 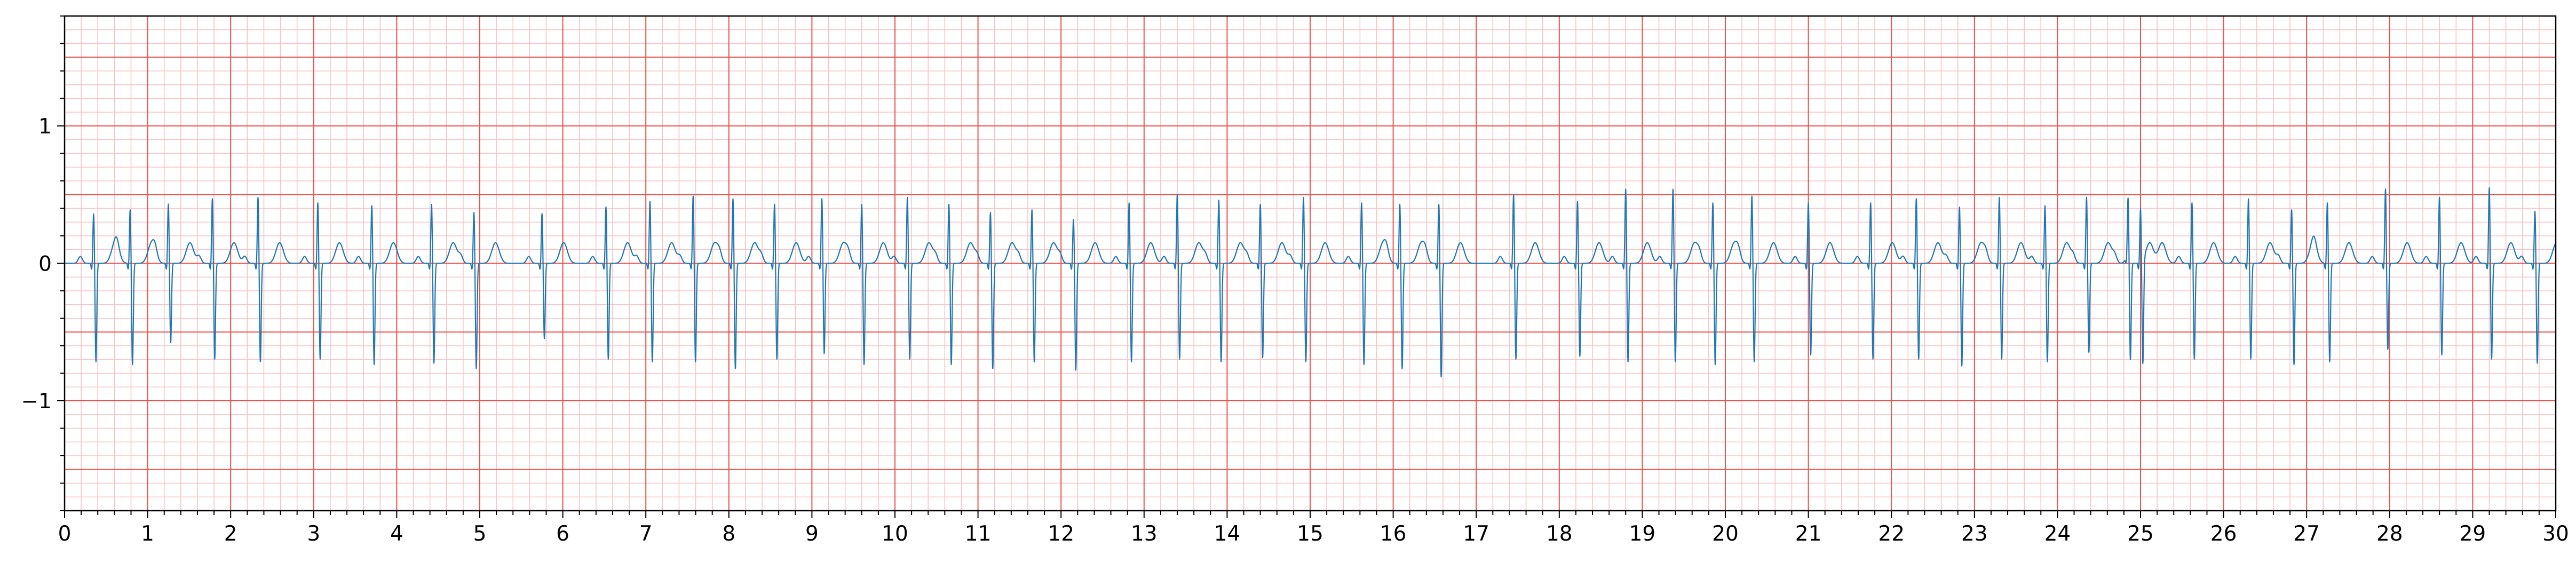 I want to click on x-tick-label: 30, so click(x=2555, y=534).